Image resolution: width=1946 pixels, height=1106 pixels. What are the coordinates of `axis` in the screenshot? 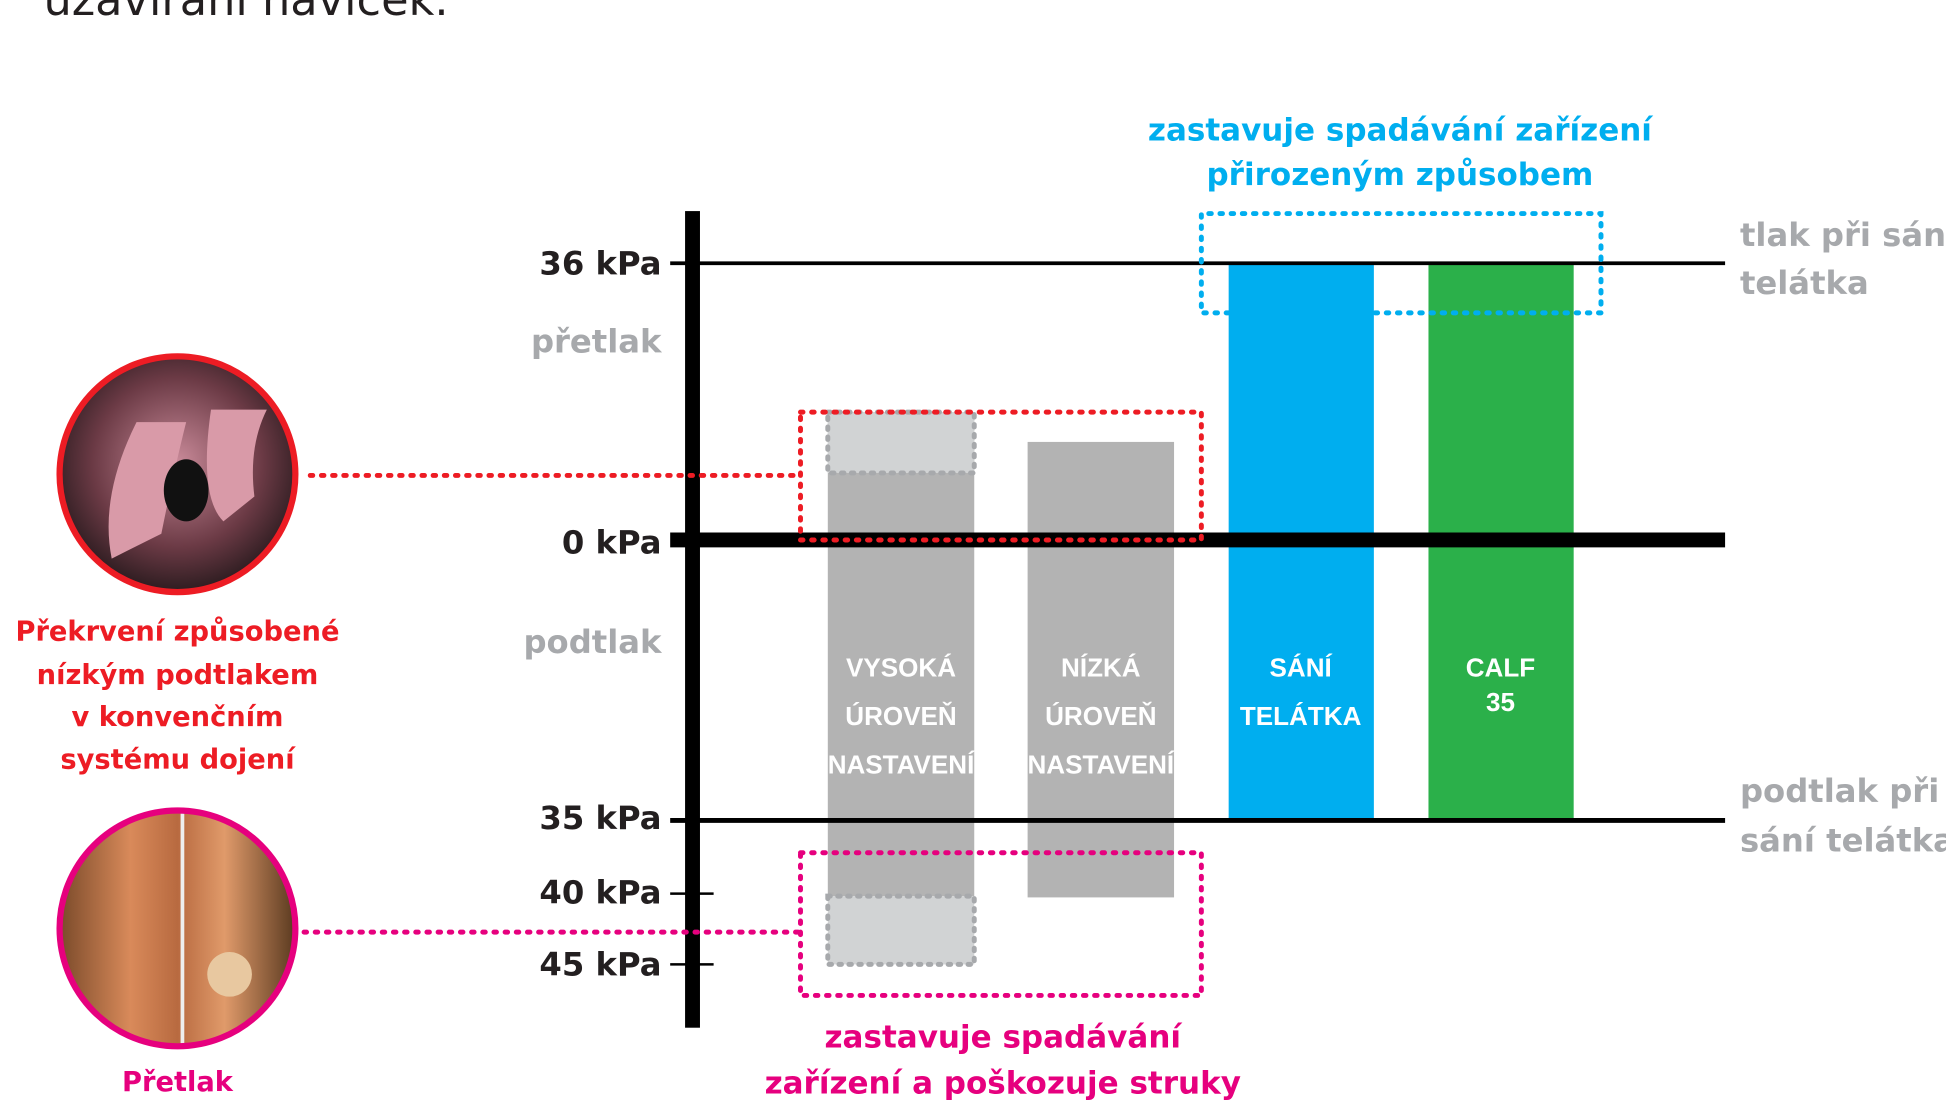 It's located at (692, 619).